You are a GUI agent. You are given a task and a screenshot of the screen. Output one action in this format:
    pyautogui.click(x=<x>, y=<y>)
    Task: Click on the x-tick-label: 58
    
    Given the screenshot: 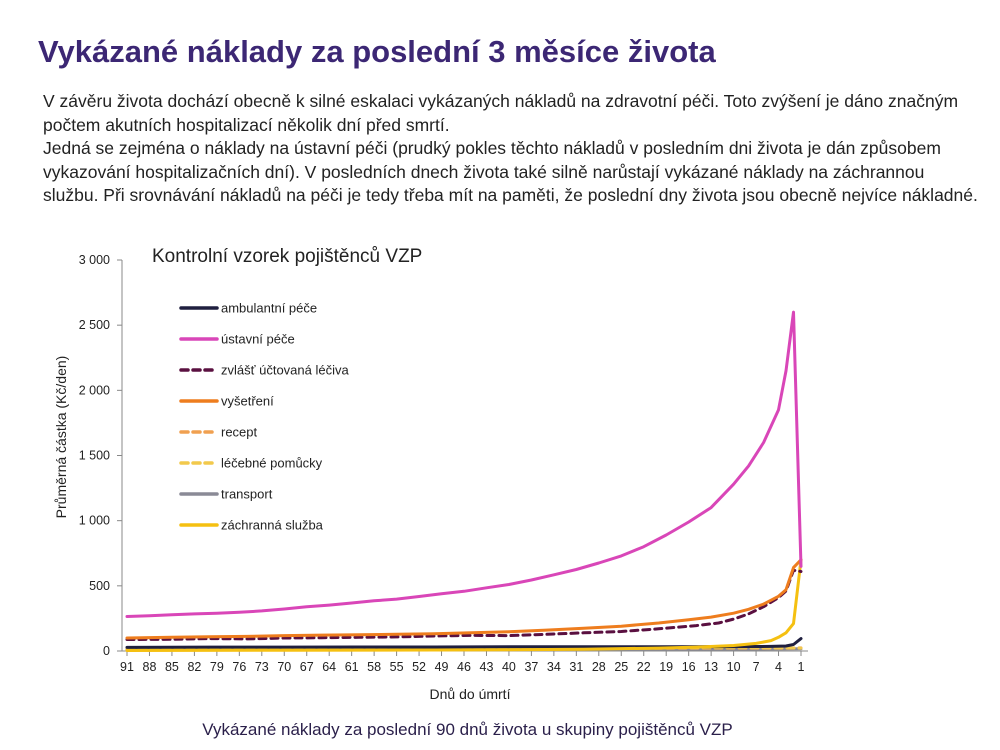 What is the action you would take?
    pyautogui.click(x=374, y=667)
    